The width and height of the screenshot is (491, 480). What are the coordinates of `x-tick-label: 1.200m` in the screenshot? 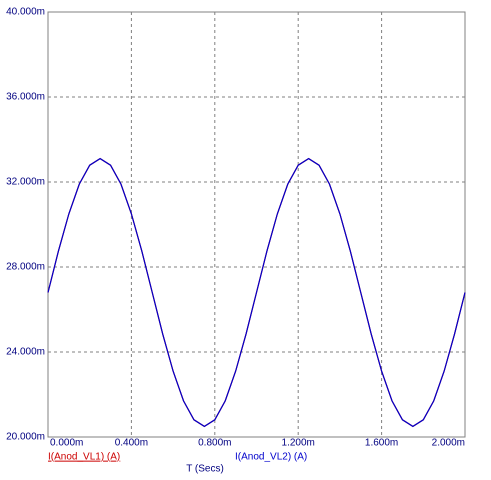 It's located at (298, 443).